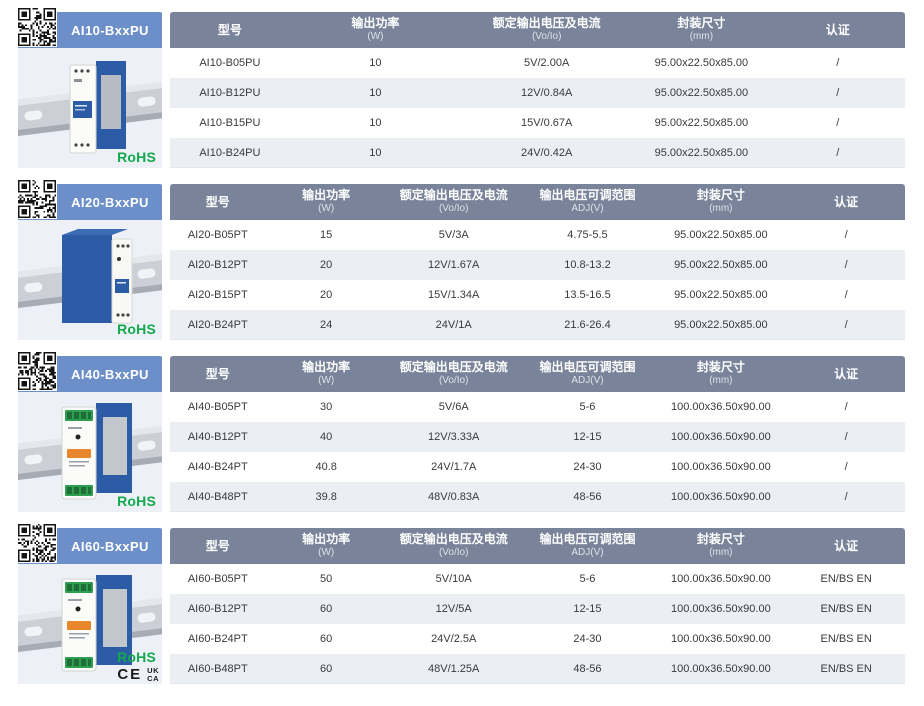  What do you see at coordinates (217, 295) in the screenshot?
I see `table-cell: AI20-B15PT` at bounding box center [217, 295].